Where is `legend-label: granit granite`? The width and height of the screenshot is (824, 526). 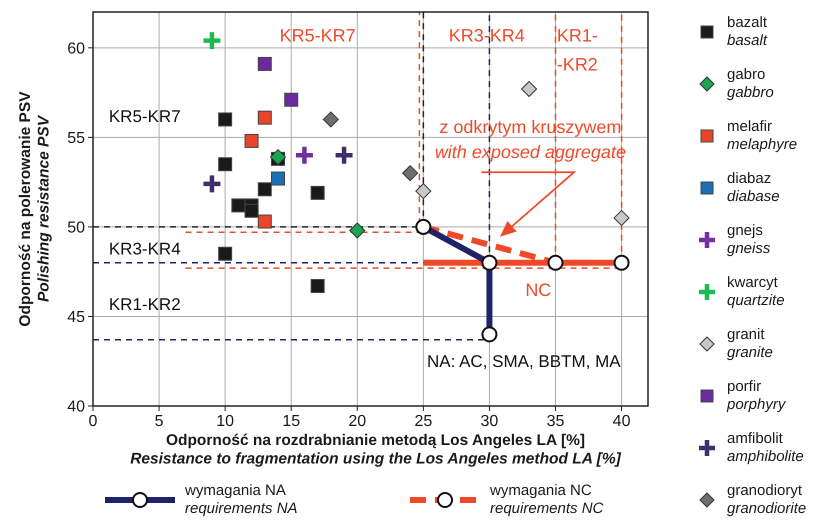 legend-label: granit granite is located at coordinates (750, 343).